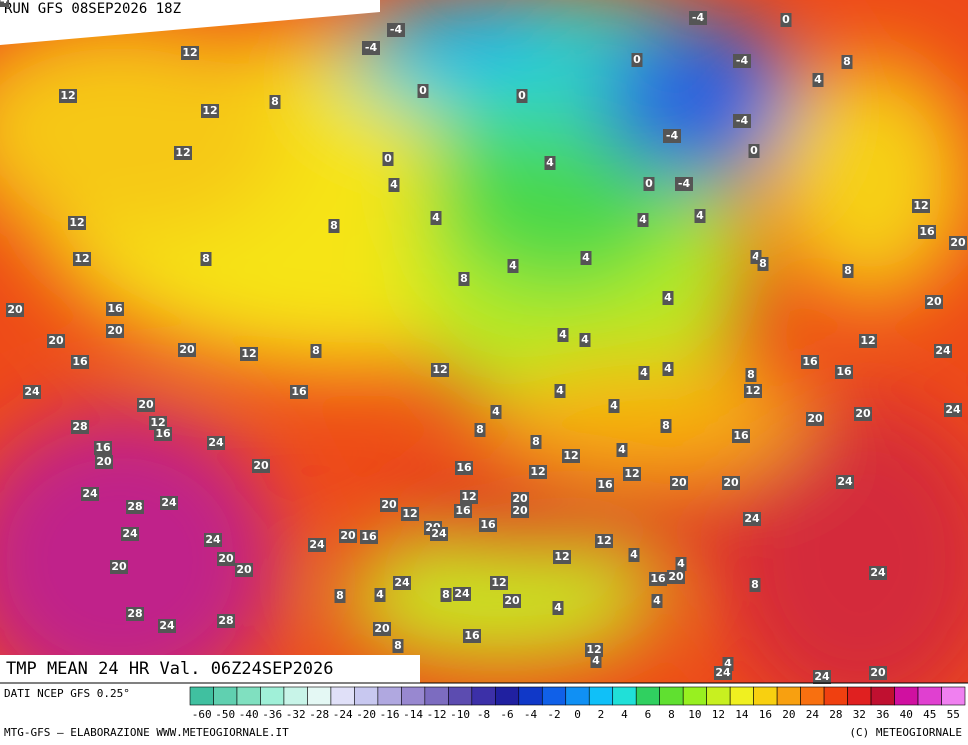 This screenshot has width=968, height=745. I want to click on map-title: TMP MEAN 24 HR Val. 06Z24SEP2026, so click(170, 669).